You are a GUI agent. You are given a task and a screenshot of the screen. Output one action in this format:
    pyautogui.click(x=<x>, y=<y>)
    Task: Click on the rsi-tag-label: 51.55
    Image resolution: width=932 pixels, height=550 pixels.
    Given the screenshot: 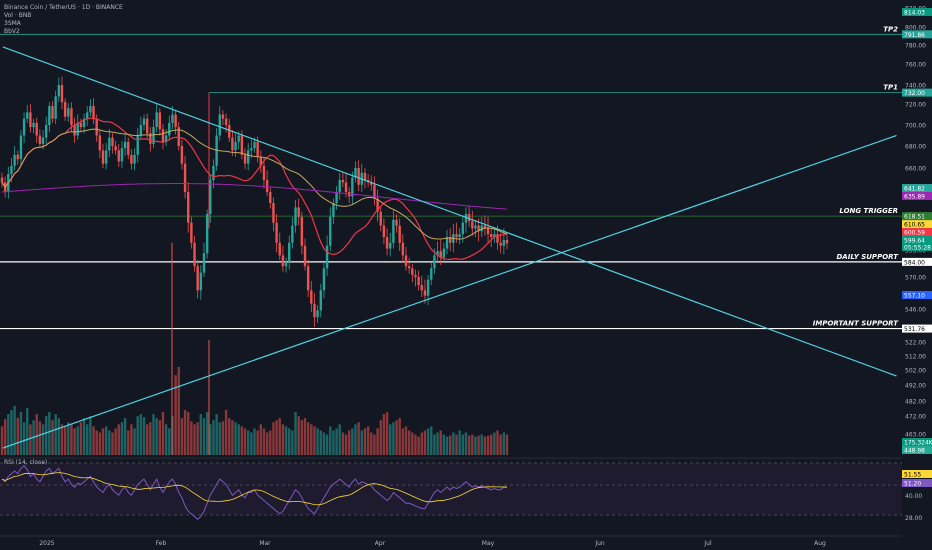 What is the action you would take?
    pyautogui.click(x=912, y=475)
    